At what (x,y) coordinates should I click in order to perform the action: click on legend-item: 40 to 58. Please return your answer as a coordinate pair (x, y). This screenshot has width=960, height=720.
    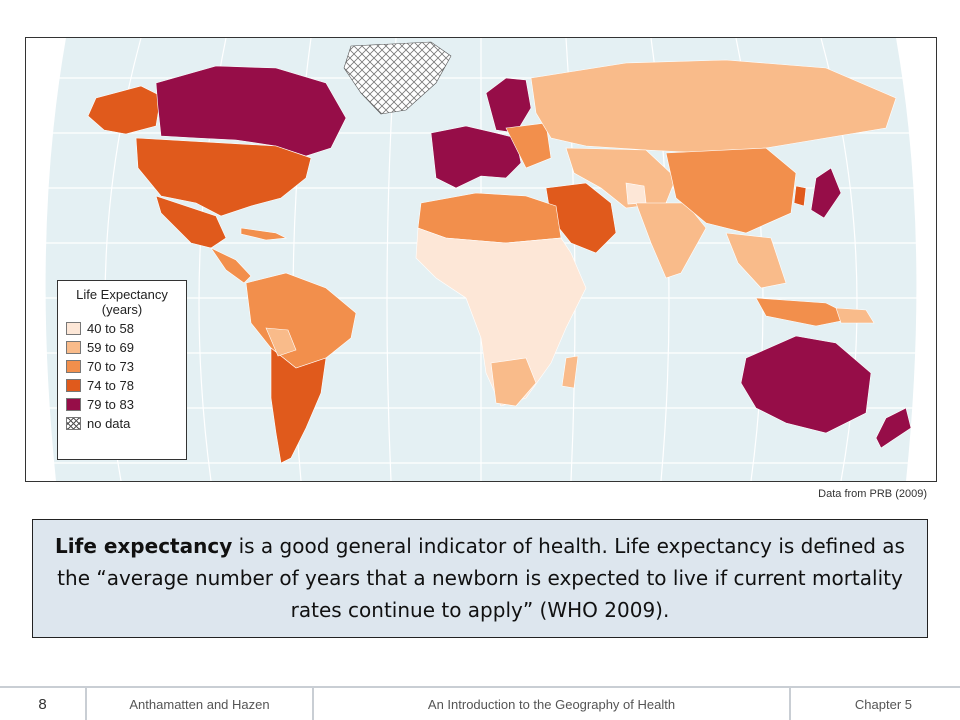
    Looking at the image, I should click on (122, 328).